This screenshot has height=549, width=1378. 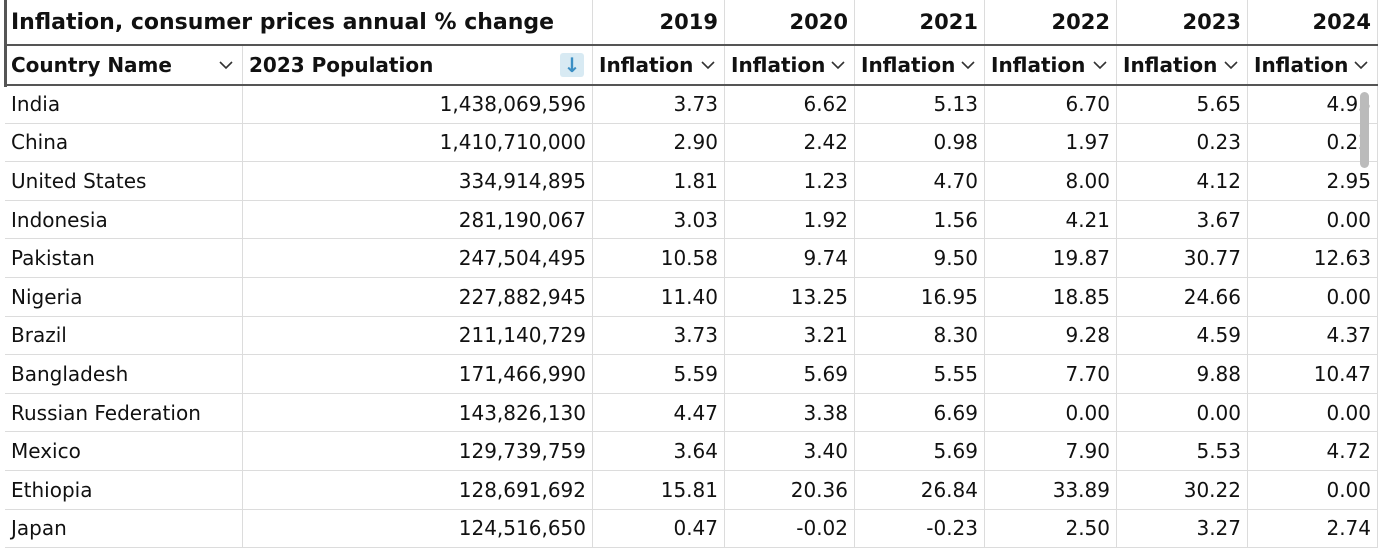 I want to click on value-cell: 0.47, so click(x=659, y=529).